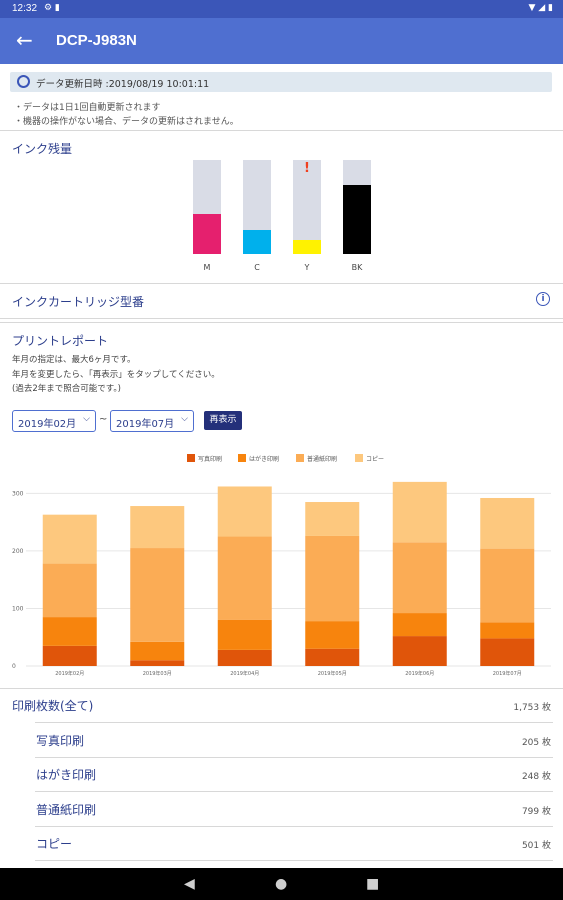  What do you see at coordinates (18, 551) in the screenshot?
I see `y-tick-label: 200` at bounding box center [18, 551].